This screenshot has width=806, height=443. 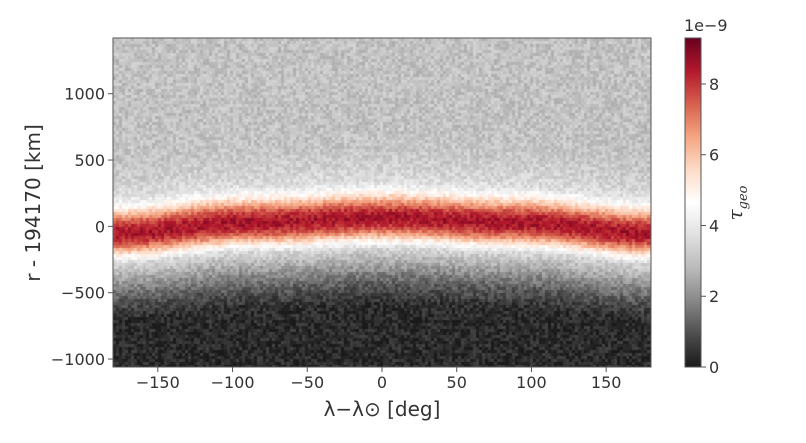 What do you see at coordinates (233, 382) in the screenshot?
I see `x-tick-label: −100` at bounding box center [233, 382].